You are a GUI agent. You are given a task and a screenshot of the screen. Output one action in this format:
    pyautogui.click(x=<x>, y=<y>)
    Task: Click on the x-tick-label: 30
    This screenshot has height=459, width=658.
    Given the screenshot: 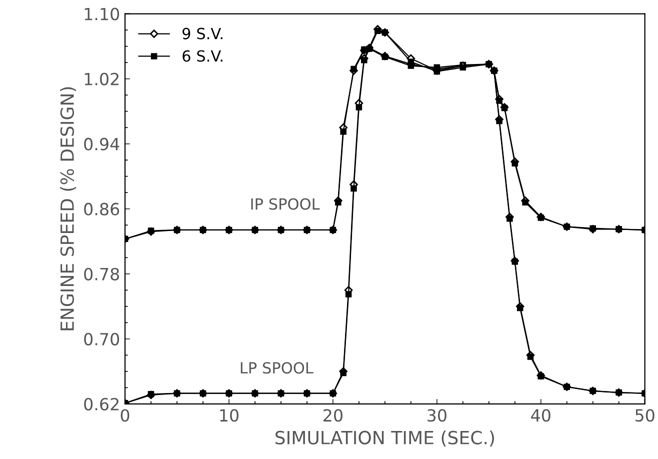 What is the action you would take?
    pyautogui.click(x=437, y=415)
    